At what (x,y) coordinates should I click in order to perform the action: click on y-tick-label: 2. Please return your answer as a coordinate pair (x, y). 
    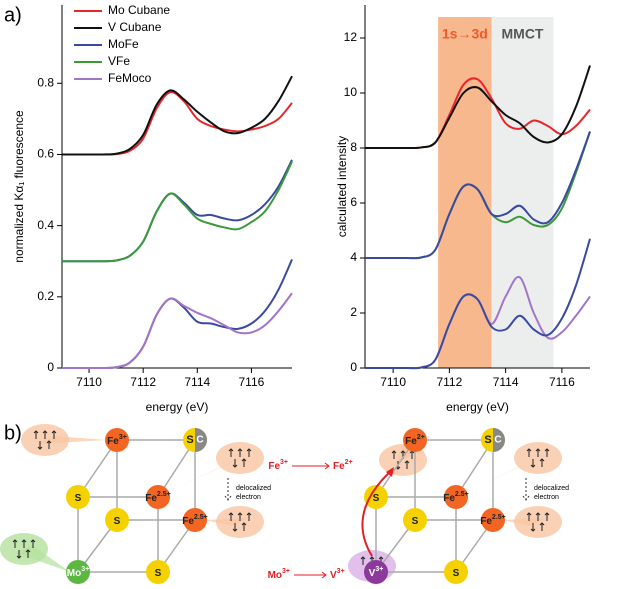
    Looking at the image, I should click on (353, 312).